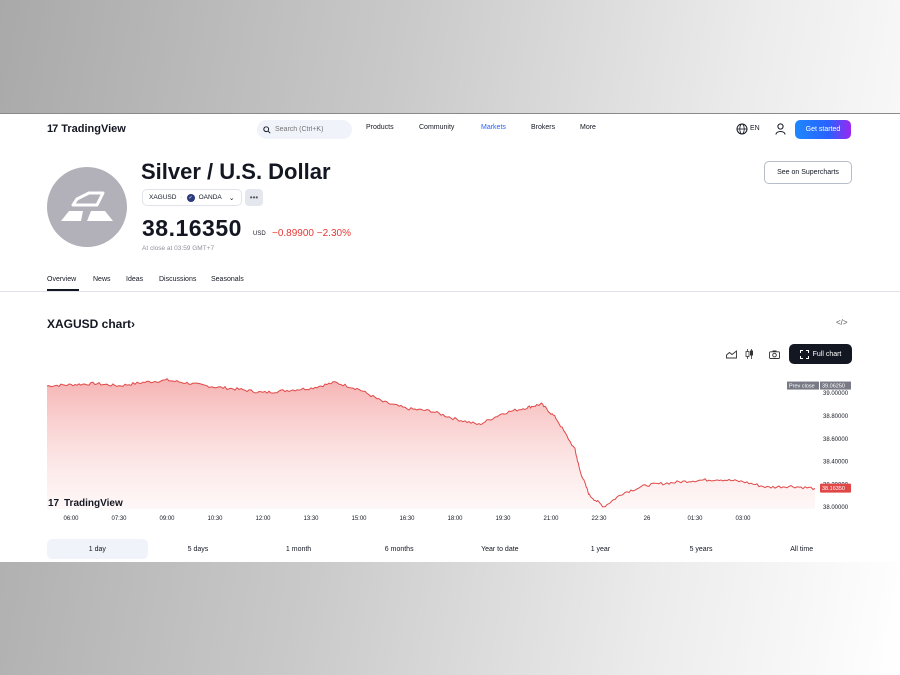  Describe the element at coordinates (267, 129) in the screenshot. I see `search-icon` at that location.